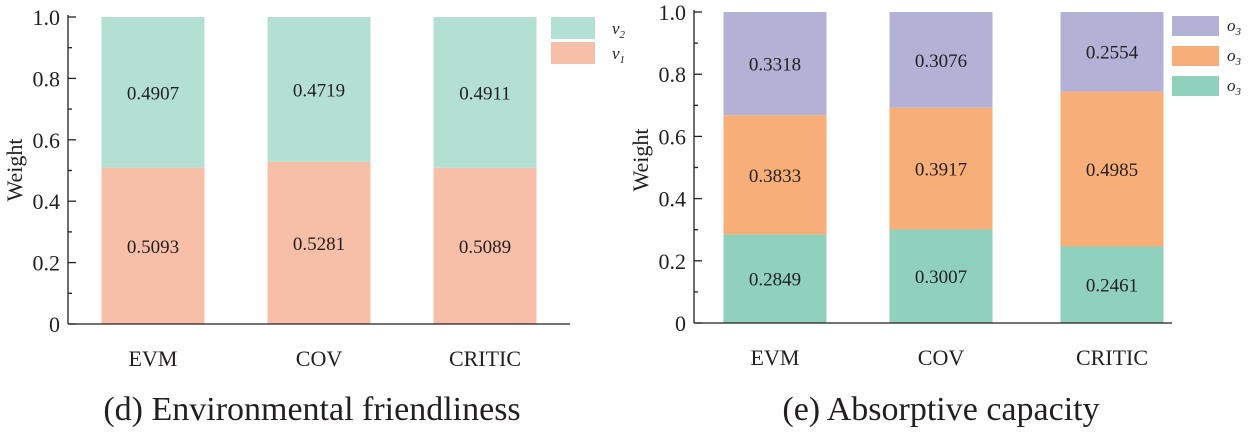 Image resolution: width=1251 pixels, height=435 pixels. I want to click on data-label-cov-series-2: 0.3076, so click(941, 61).